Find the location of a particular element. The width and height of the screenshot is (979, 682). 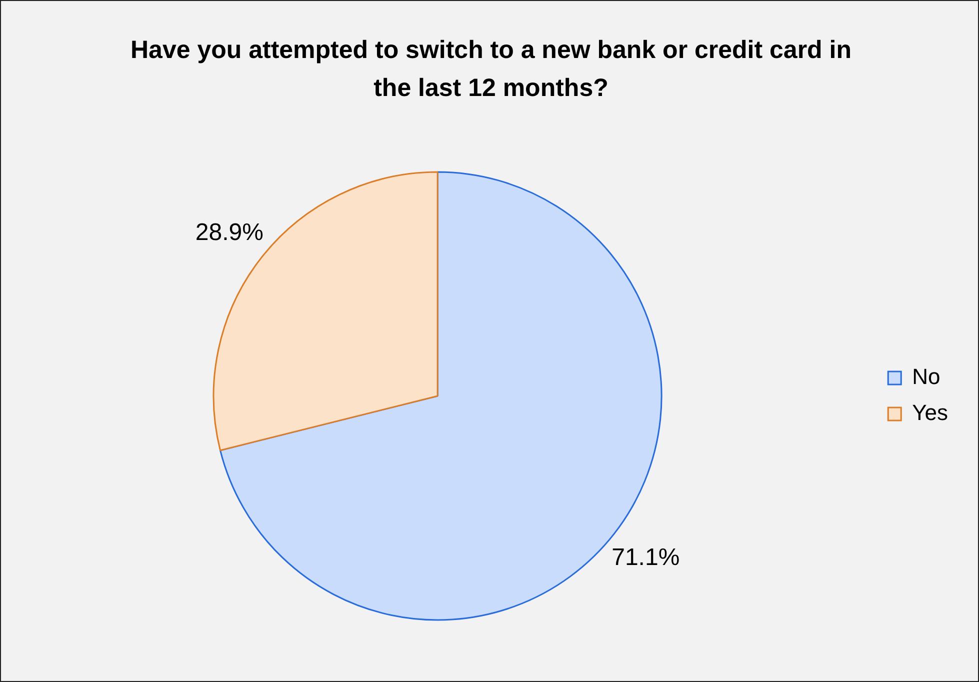

legend-label: No is located at coordinates (926, 377).